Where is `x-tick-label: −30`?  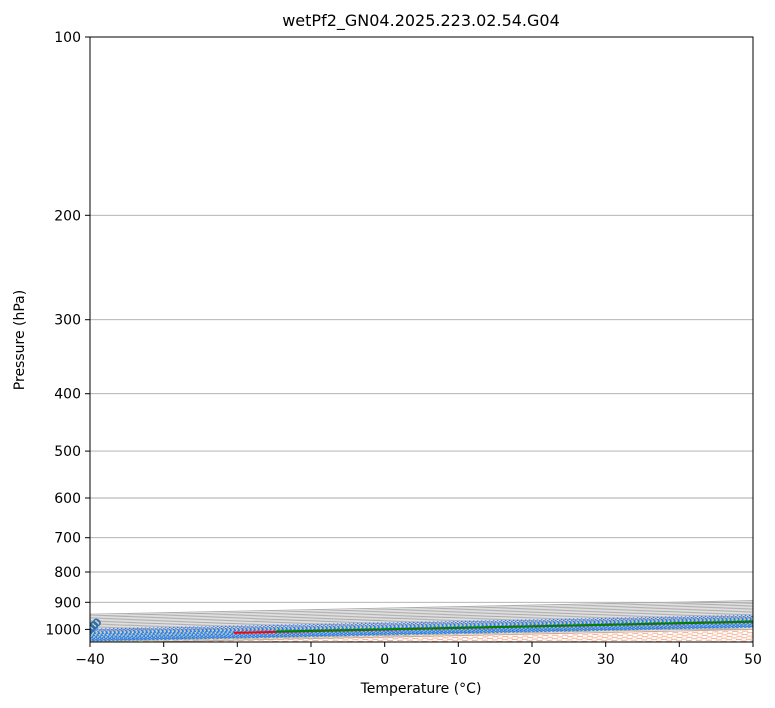 x-tick-label: −30 is located at coordinates (164, 660).